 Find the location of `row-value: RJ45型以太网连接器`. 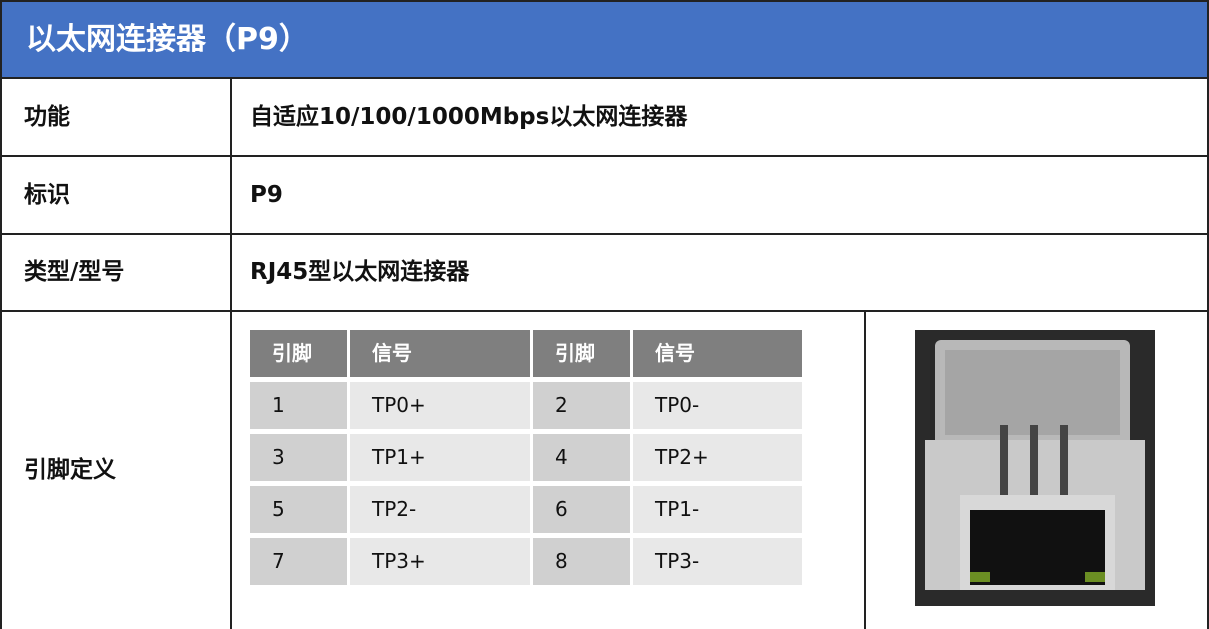

row-value: RJ45型以太网连接器 is located at coordinates (360, 272).